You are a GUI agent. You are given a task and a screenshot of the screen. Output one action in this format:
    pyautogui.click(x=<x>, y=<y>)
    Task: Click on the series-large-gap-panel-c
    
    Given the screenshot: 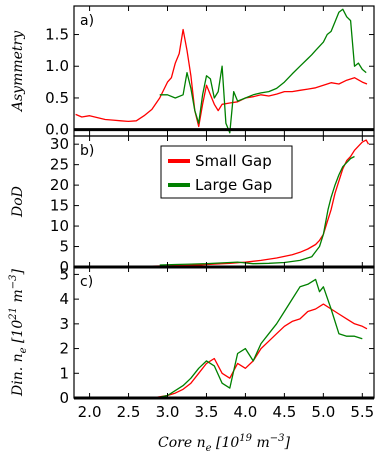 What is the action you would take?
    pyautogui.click(x=259, y=338)
    